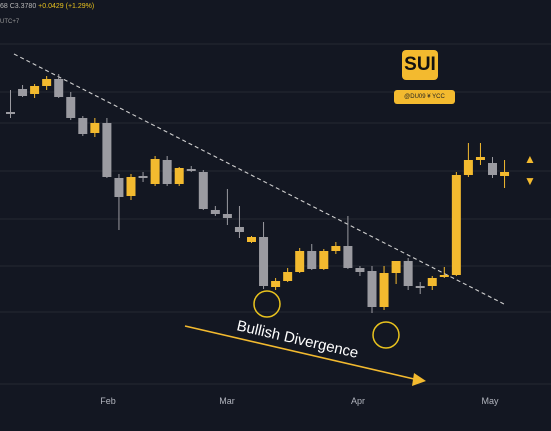 The height and width of the screenshot is (431, 551). Describe the element at coordinates (490, 401) in the screenshot. I see `x-tick-label: May` at that location.